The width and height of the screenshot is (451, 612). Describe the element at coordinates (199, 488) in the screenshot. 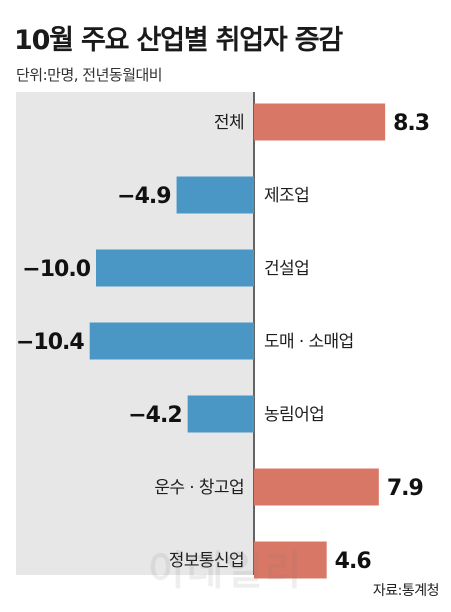

I see `category-label-5: 운수 · 창고업` at that location.